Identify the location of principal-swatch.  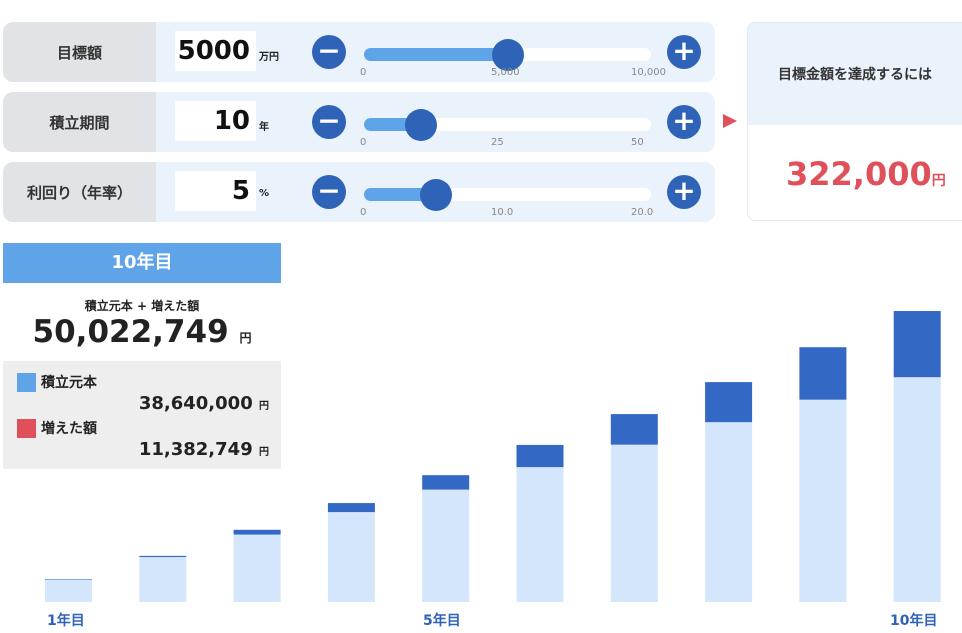
(26, 382).